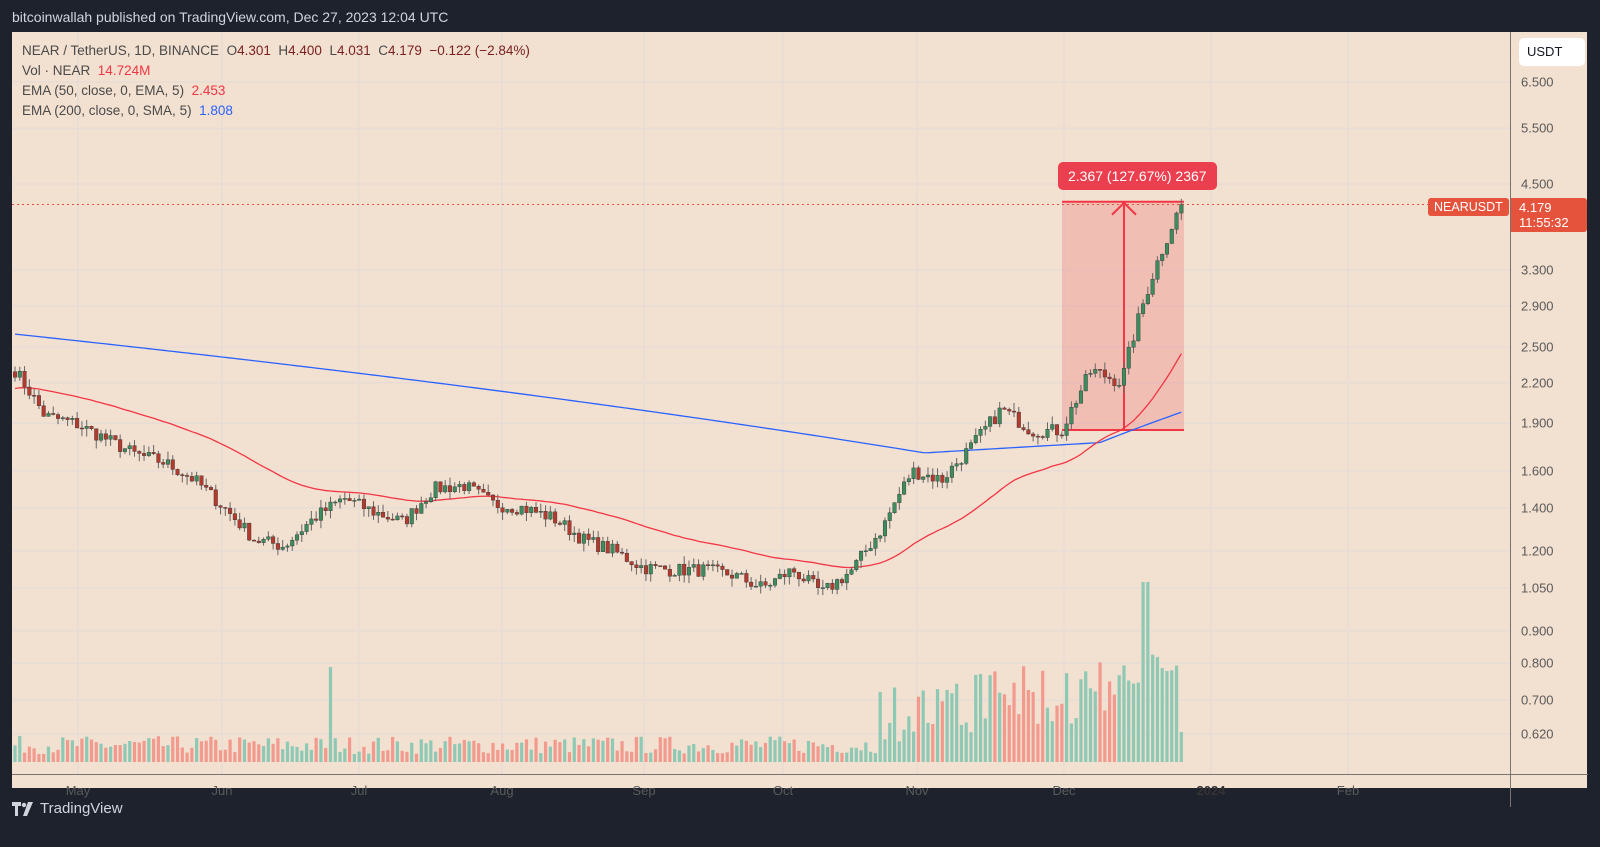 The width and height of the screenshot is (1600, 847). What do you see at coordinates (1211, 790) in the screenshot?
I see `time-tick: 2024` at bounding box center [1211, 790].